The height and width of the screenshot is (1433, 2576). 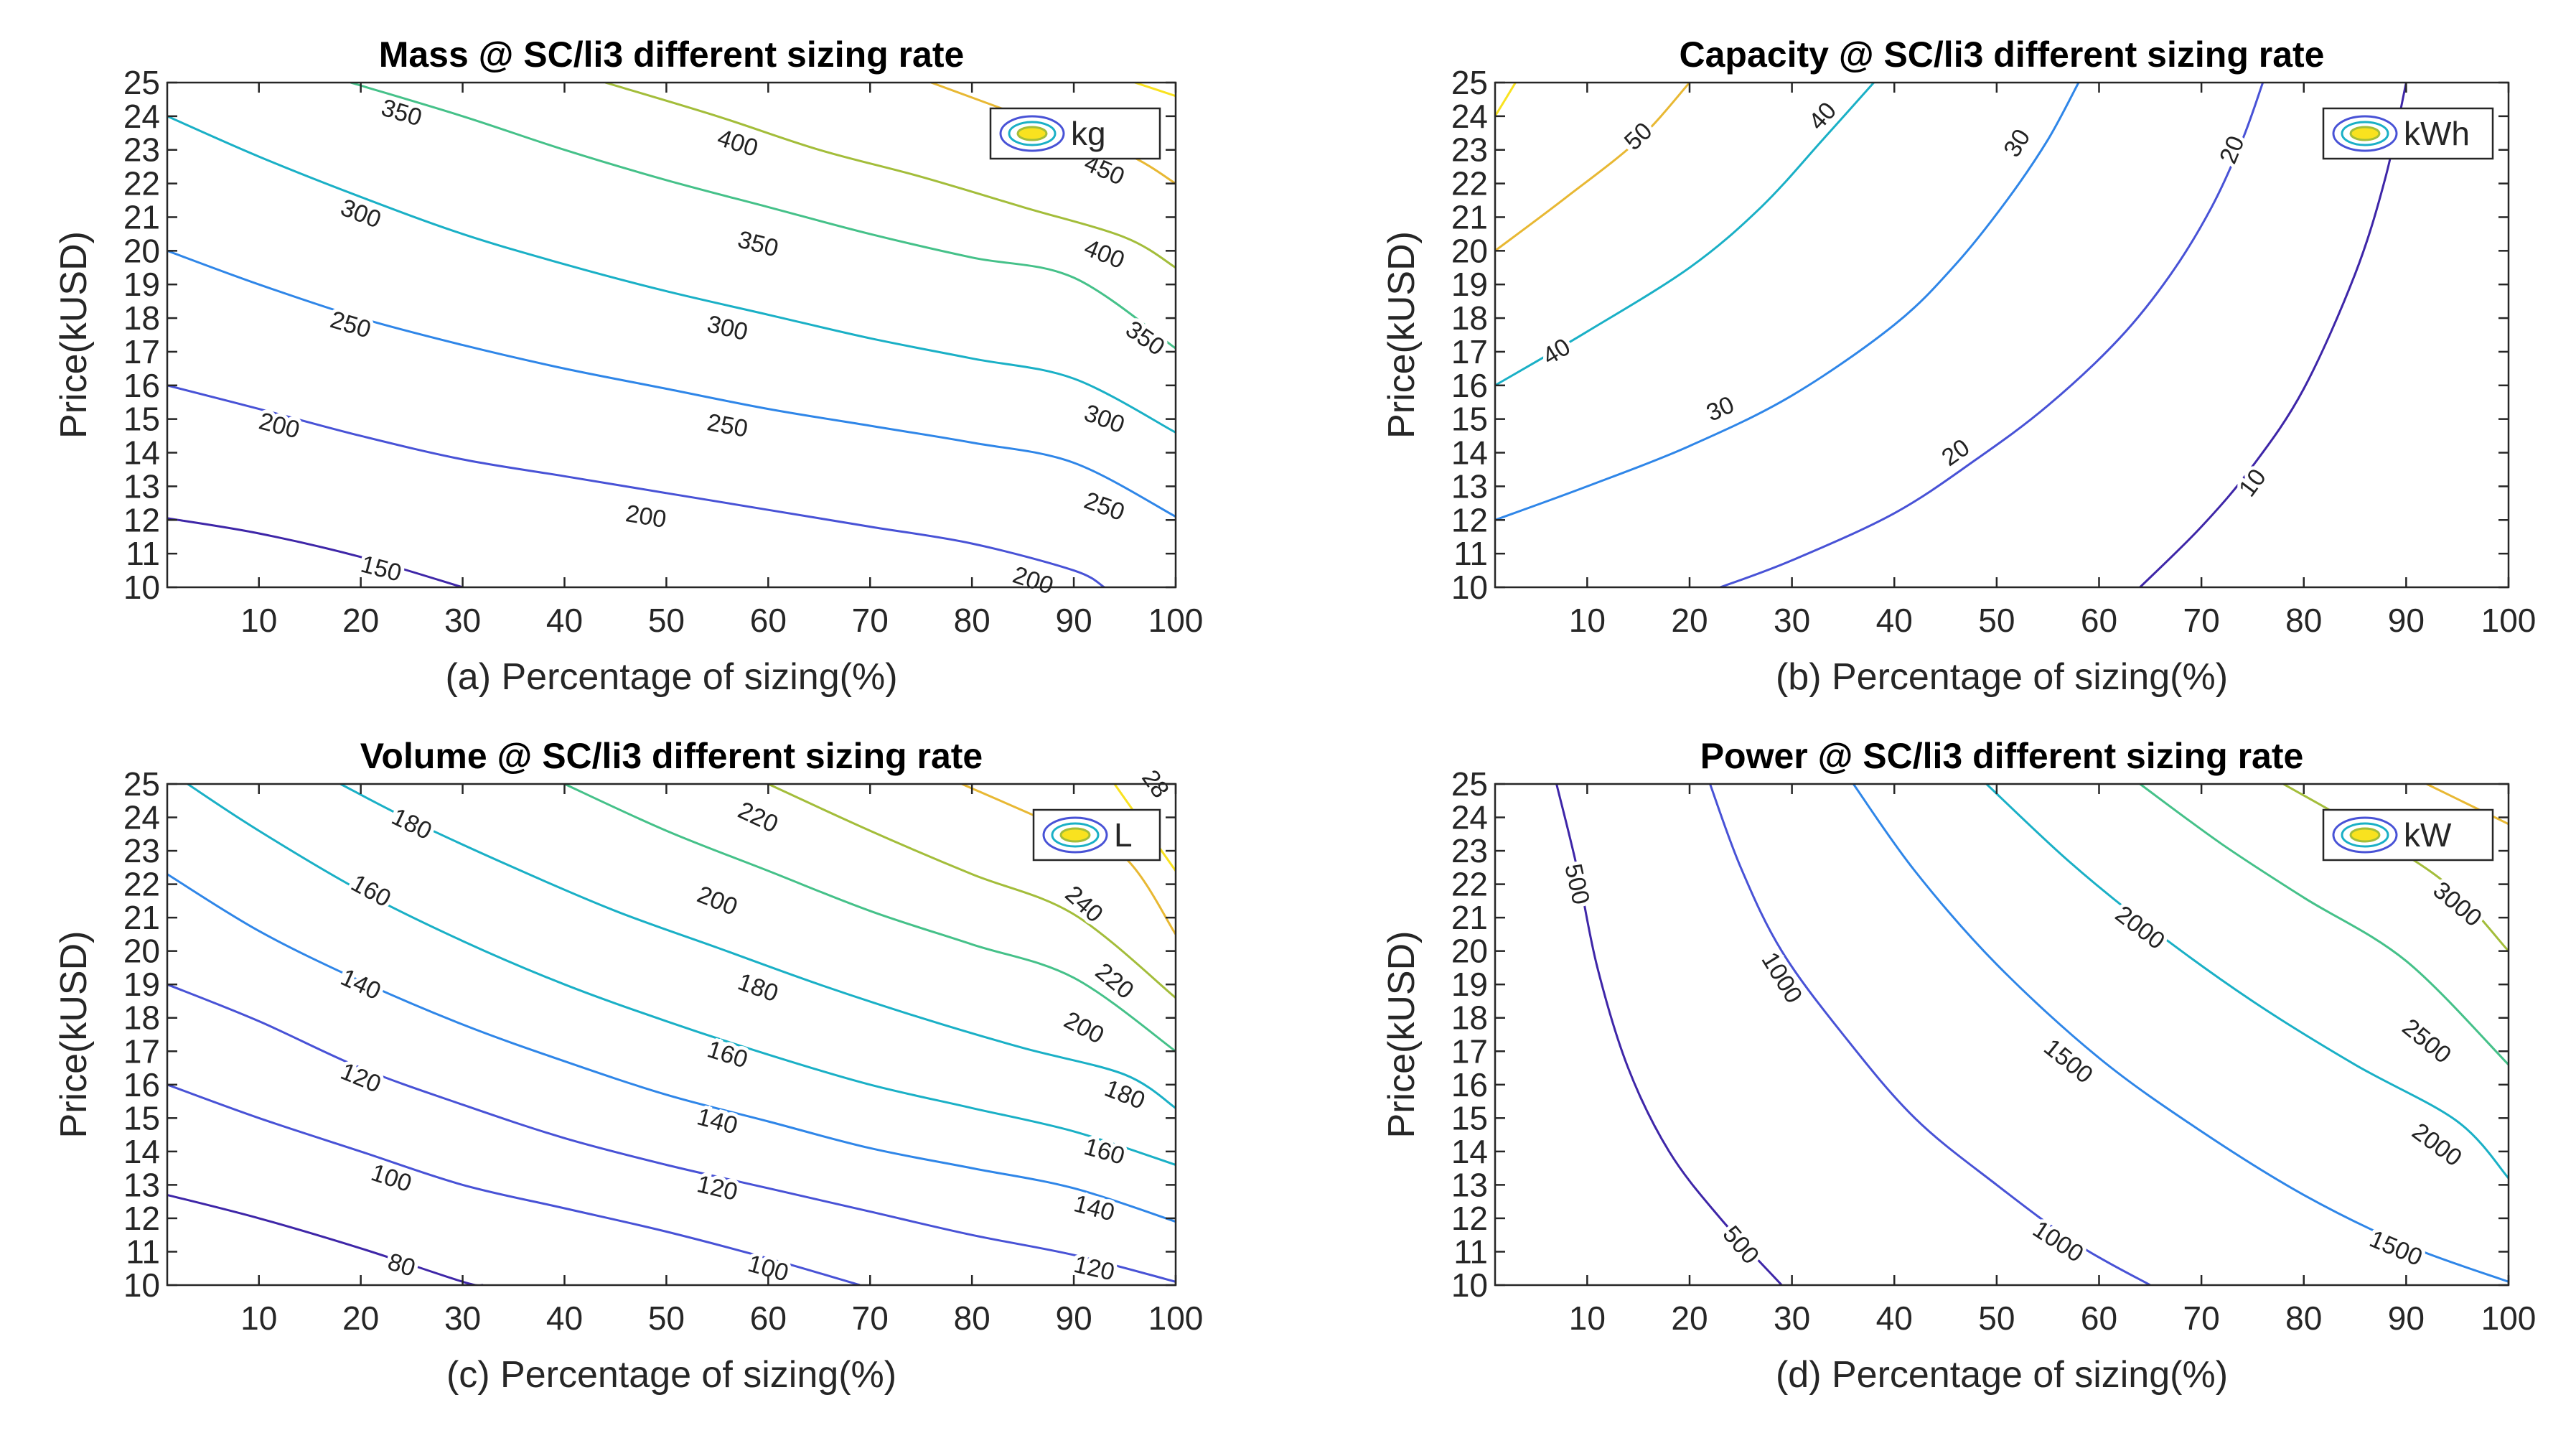 I want to click on y-tick-label: 15, so click(x=142, y=1117).